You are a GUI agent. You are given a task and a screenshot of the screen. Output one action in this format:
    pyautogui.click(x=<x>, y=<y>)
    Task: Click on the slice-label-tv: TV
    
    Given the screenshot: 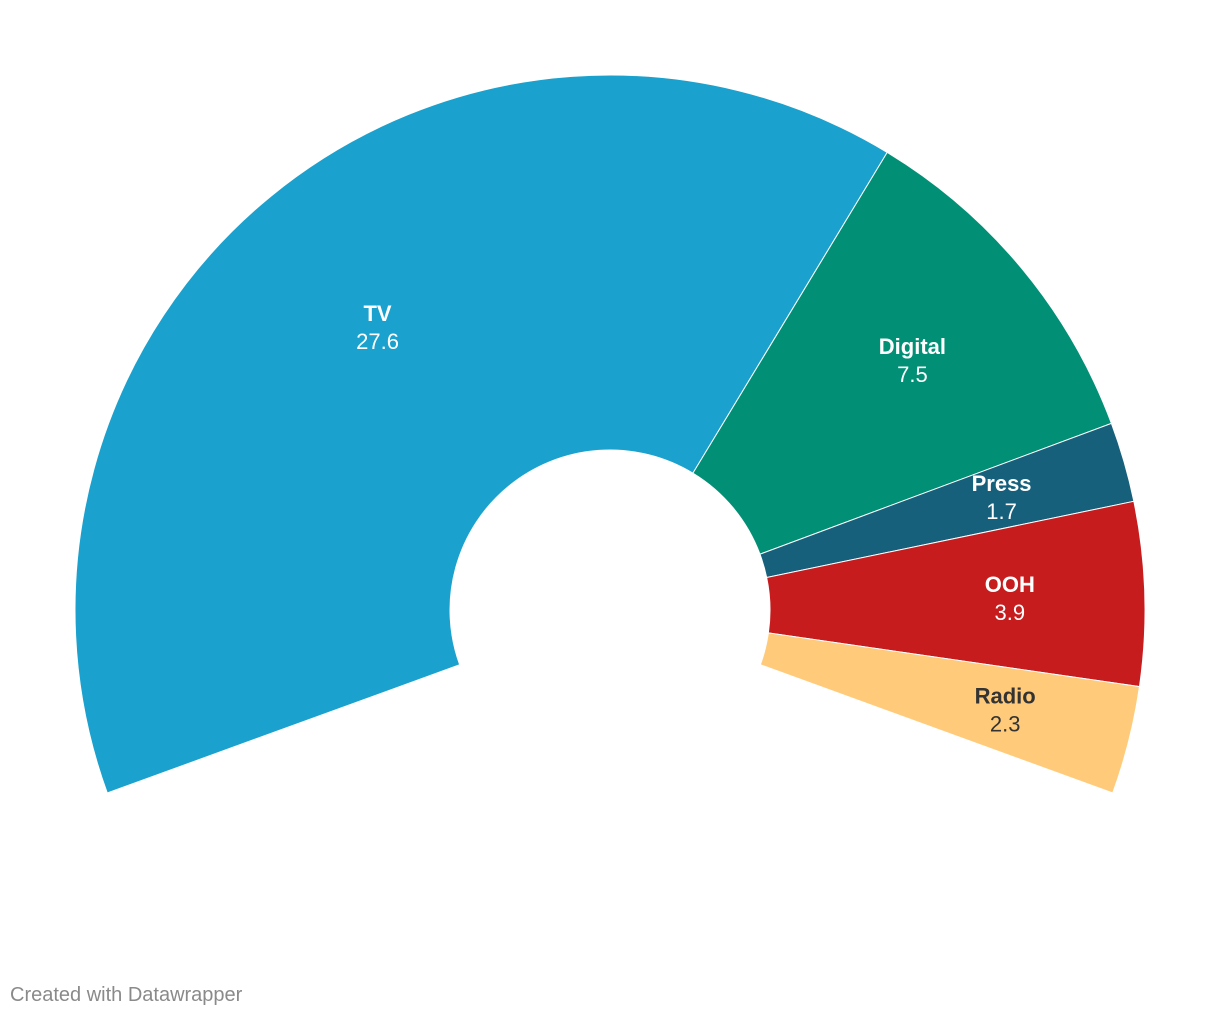 What is the action you would take?
    pyautogui.click(x=377, y=313)
    